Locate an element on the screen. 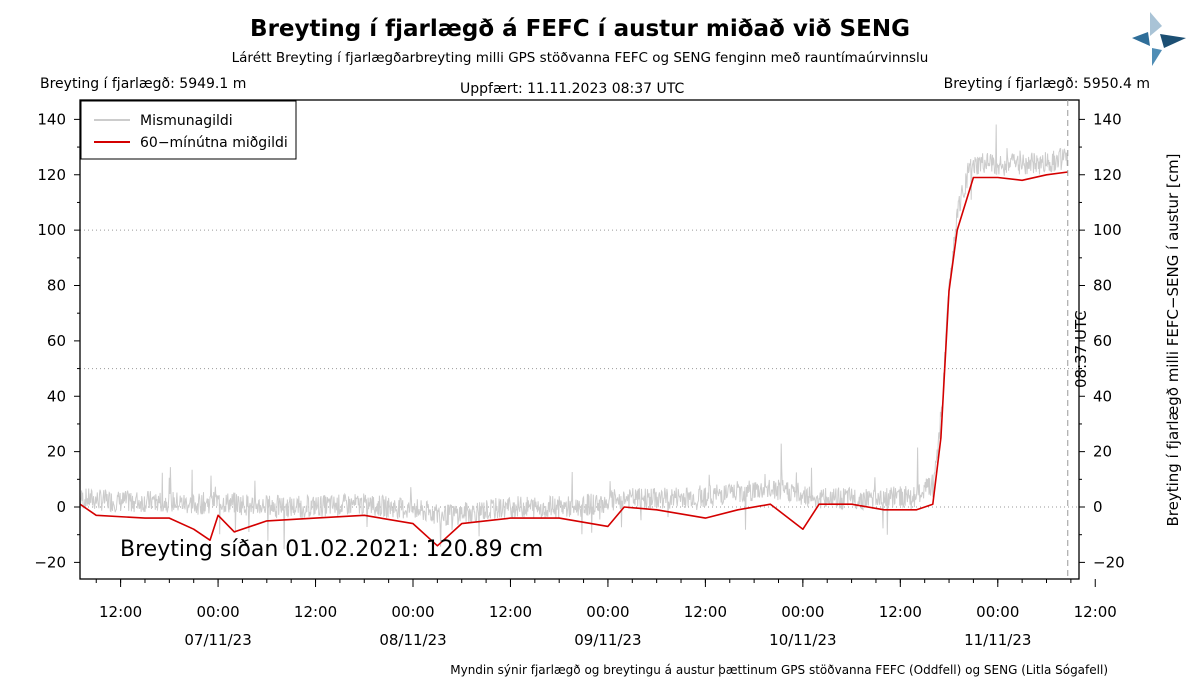 This screenshot has width=1200, height=700. y-tick-label-left: −20 is located at coordinates (50, 562).